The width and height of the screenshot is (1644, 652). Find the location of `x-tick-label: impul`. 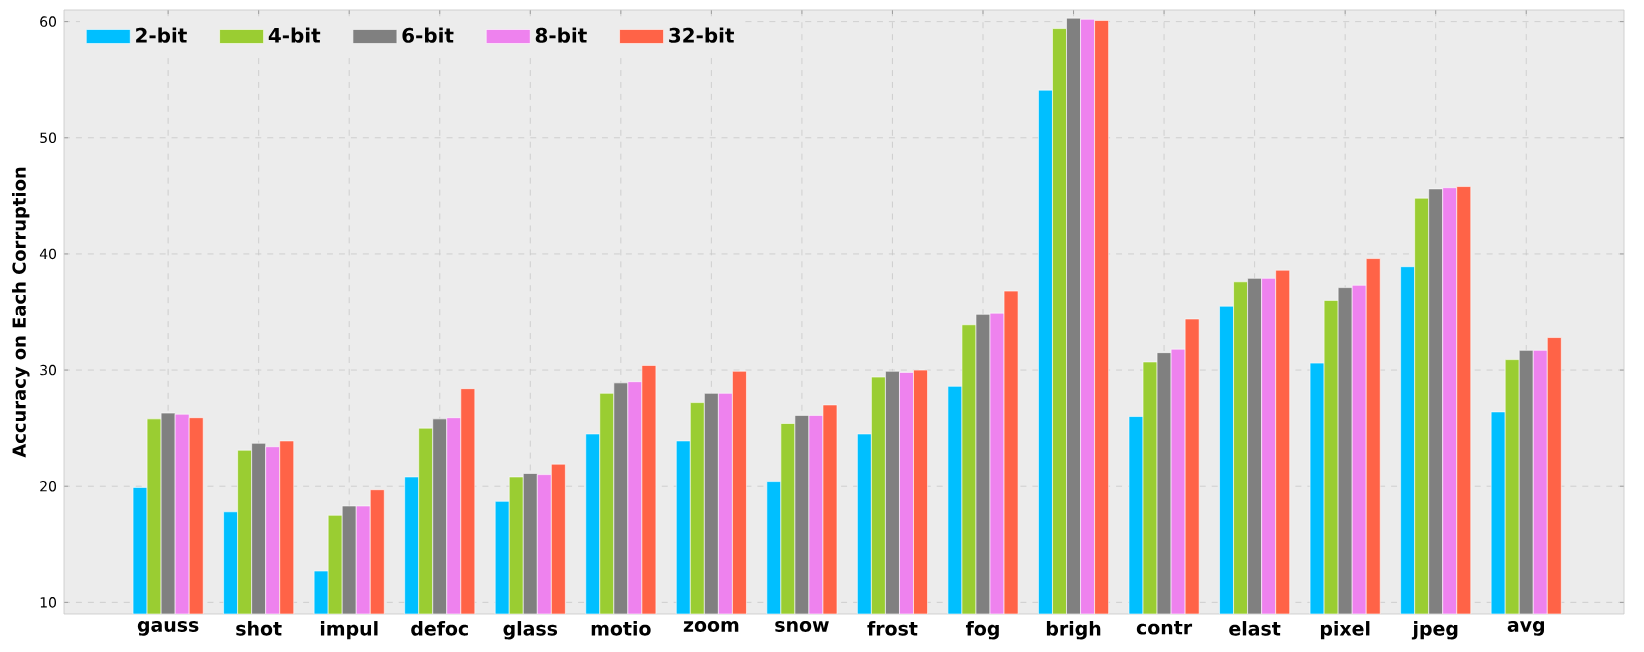

x-tick-label: impul is located at coordinates (349, 630).